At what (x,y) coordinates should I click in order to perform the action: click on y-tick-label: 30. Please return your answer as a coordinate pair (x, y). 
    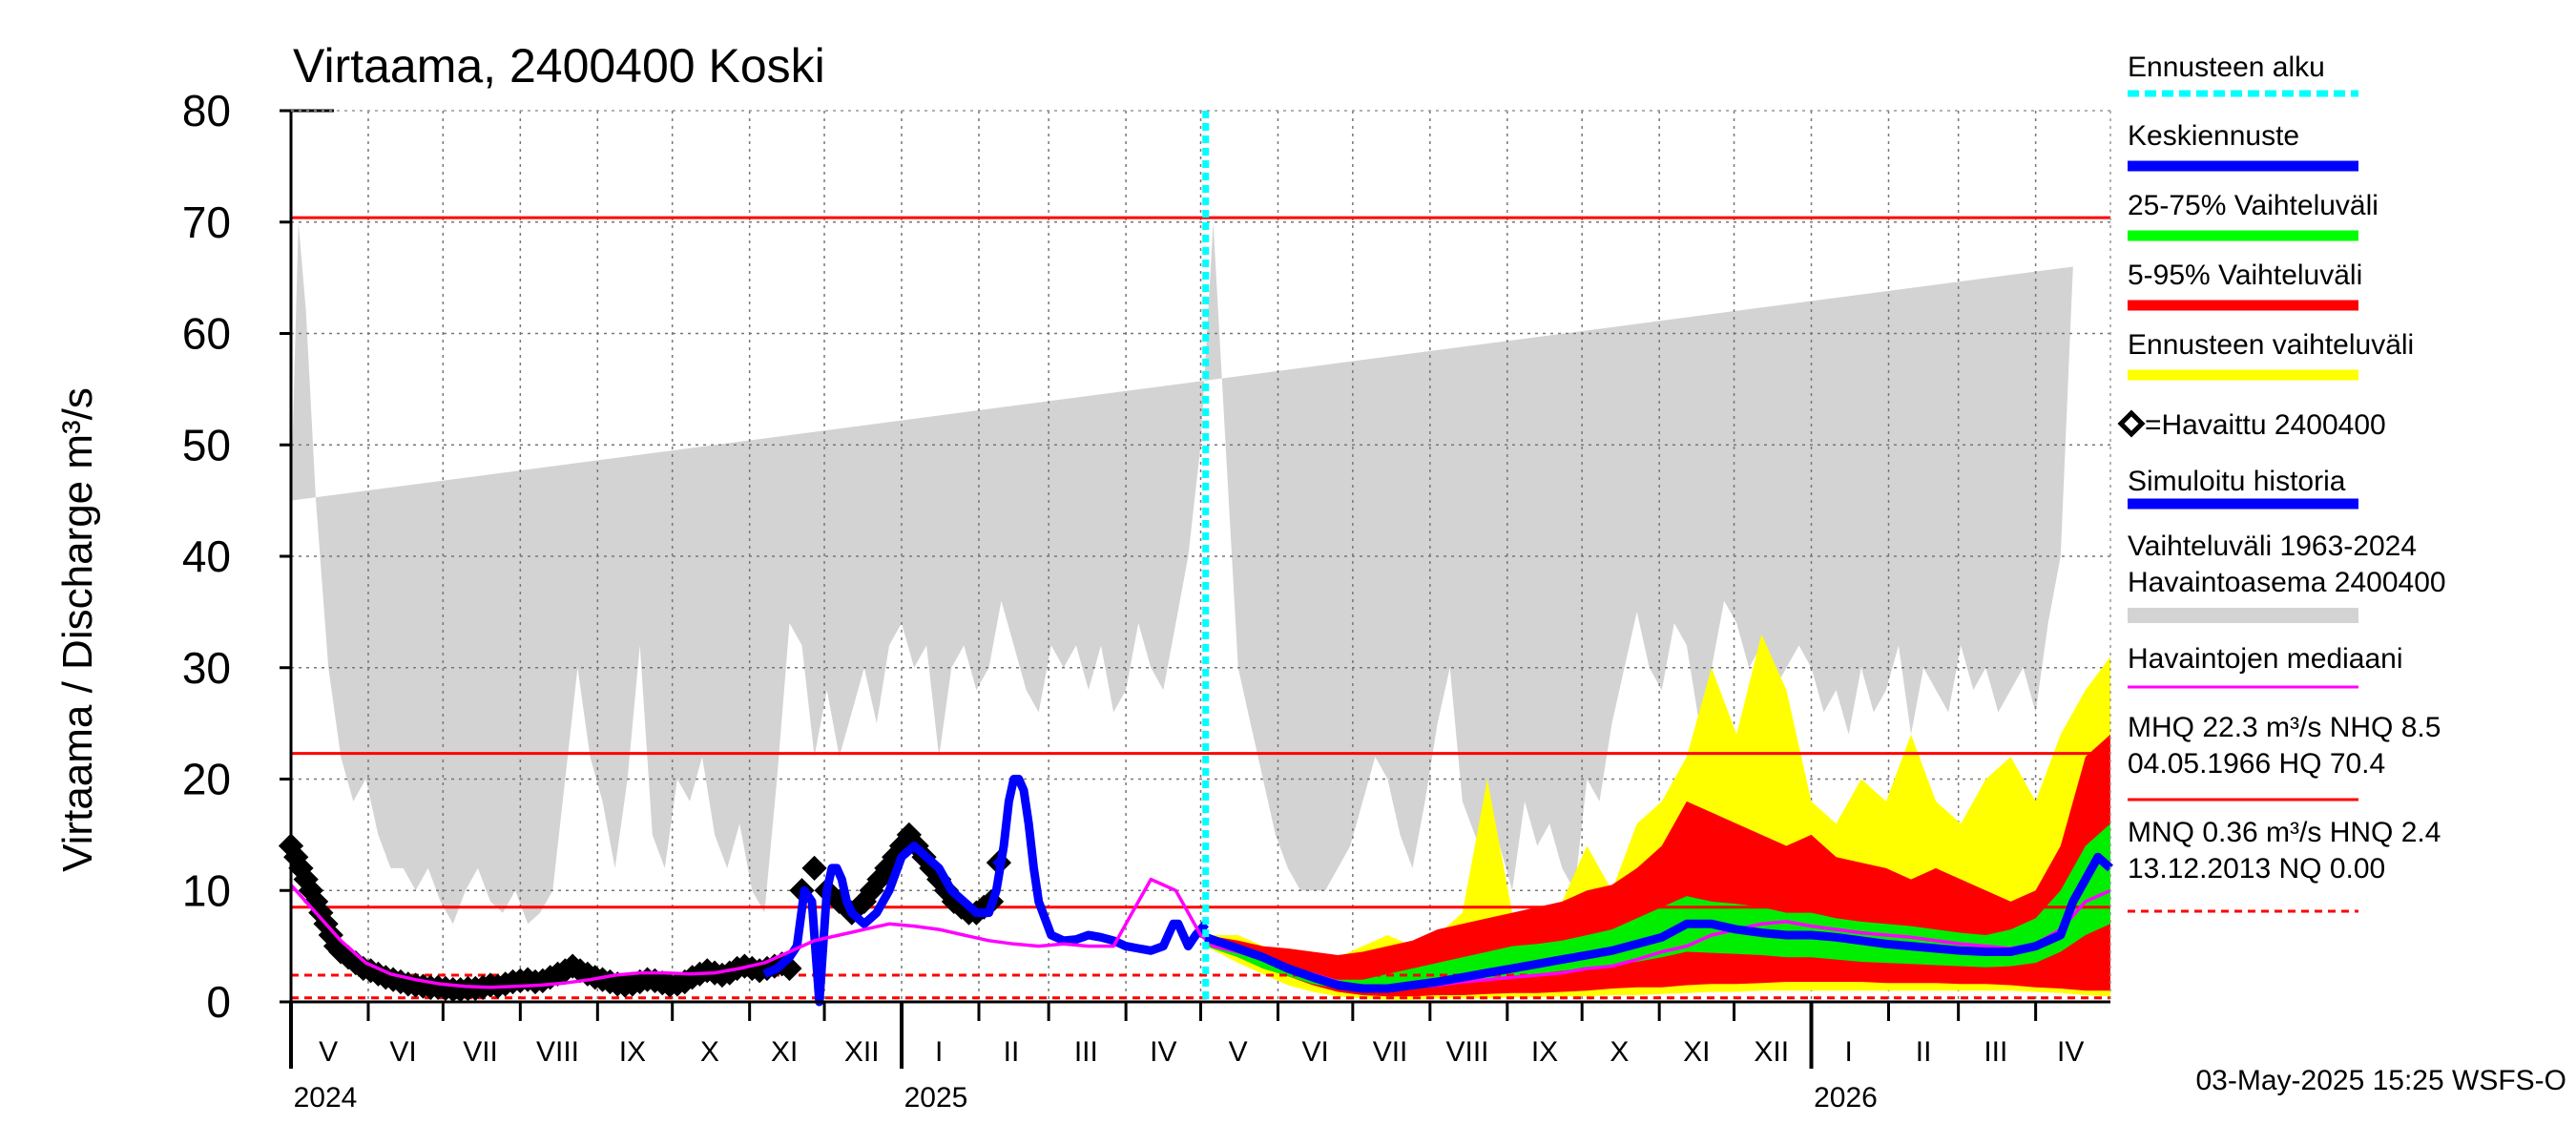
    Looking at the image, I should click on (206, 668).